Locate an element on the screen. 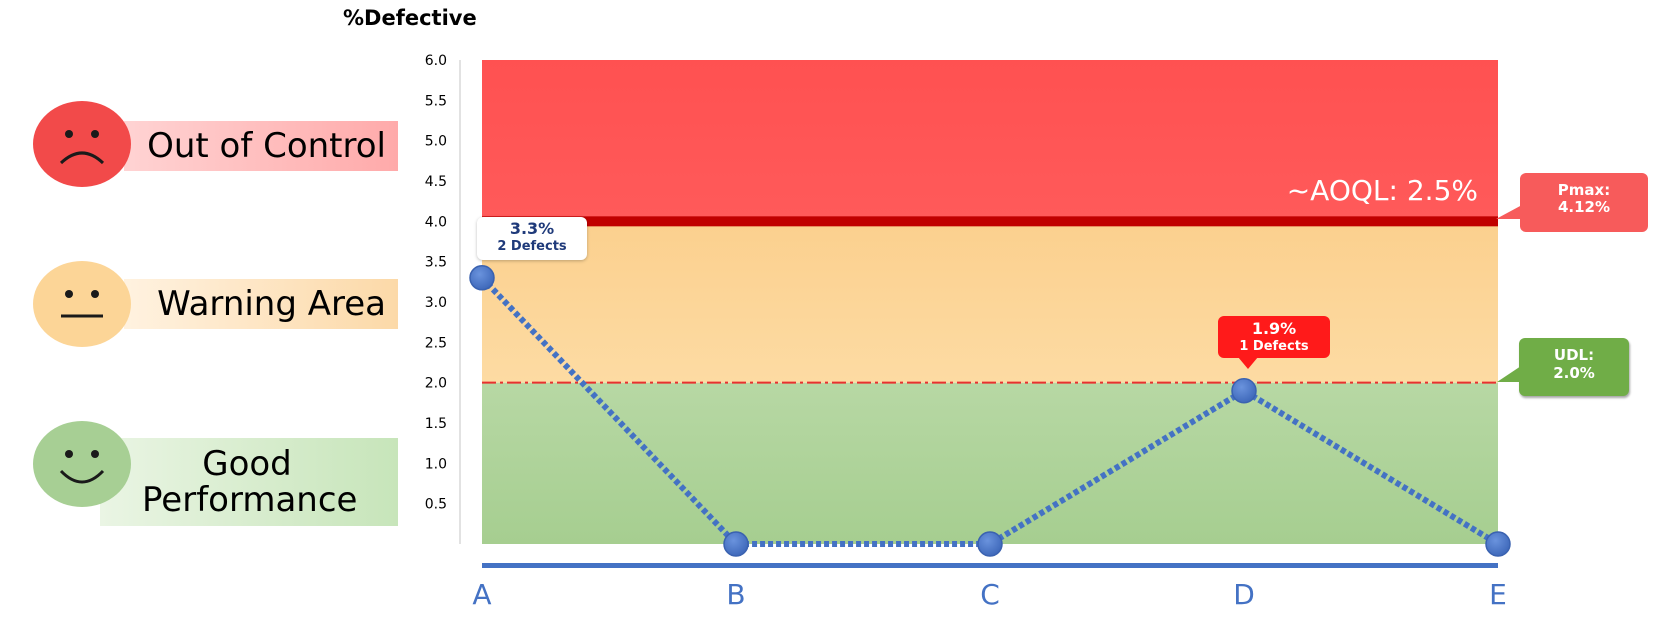 The width and height of the screenshot is (1667, 619). y-tick-label: 4.5 is located at coordinates (436, 182).